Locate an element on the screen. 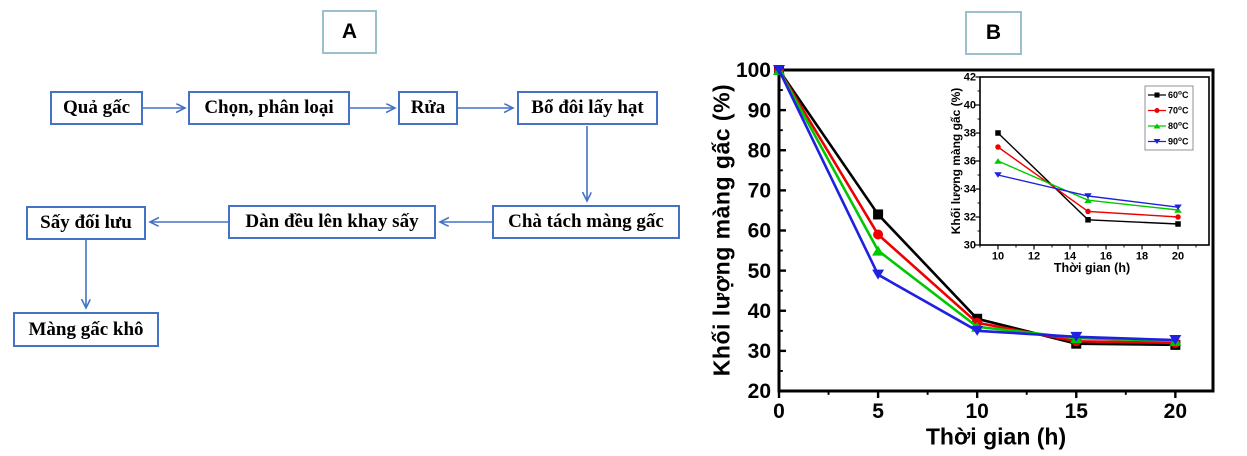 The image size is (1247, 456). inset-y-tick-label: 40 is located at coordinates (970, 106).